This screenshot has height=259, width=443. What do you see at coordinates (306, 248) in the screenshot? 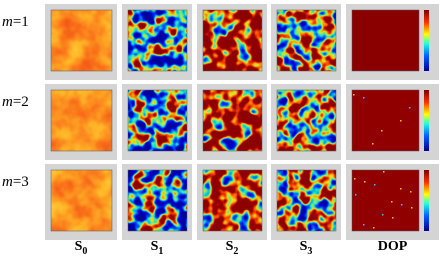
I see `column-label: S3` at bounding box center [306, 248].